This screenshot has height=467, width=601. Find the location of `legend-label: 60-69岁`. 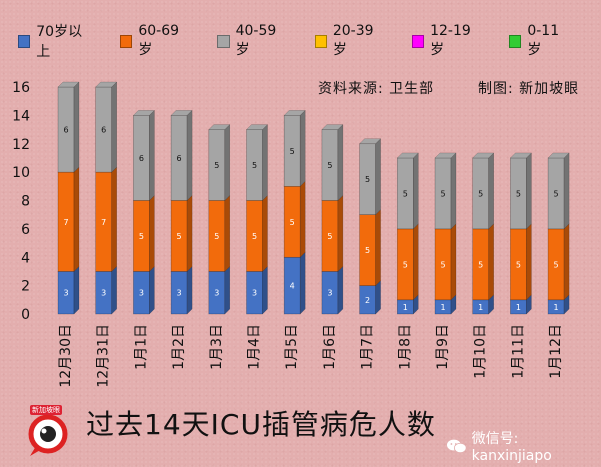

legend-label: 60-69岁 is located at coordinates (159, 40).